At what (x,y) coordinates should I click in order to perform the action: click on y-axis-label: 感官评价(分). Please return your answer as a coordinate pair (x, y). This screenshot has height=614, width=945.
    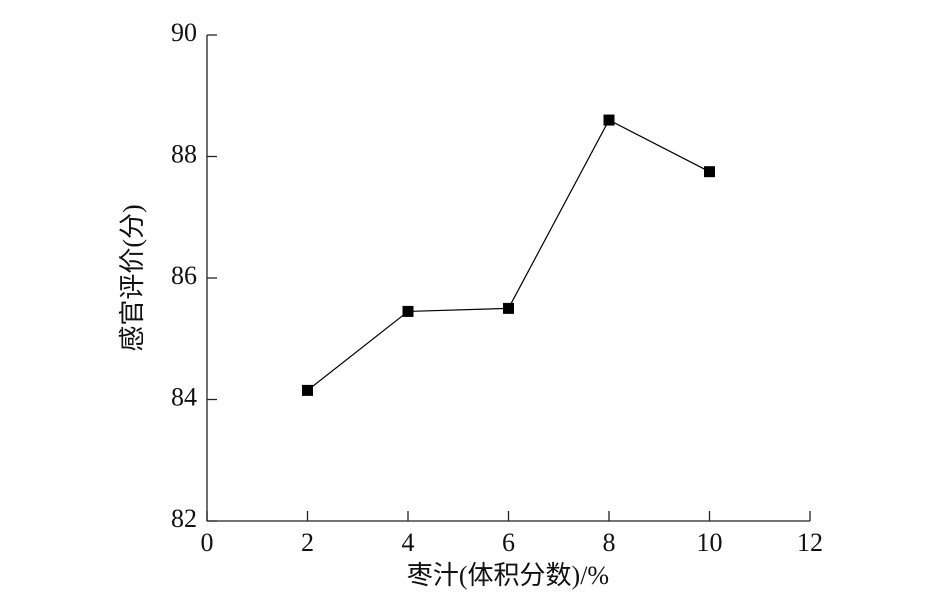
    Looking at the image, I should click on (132, 277).